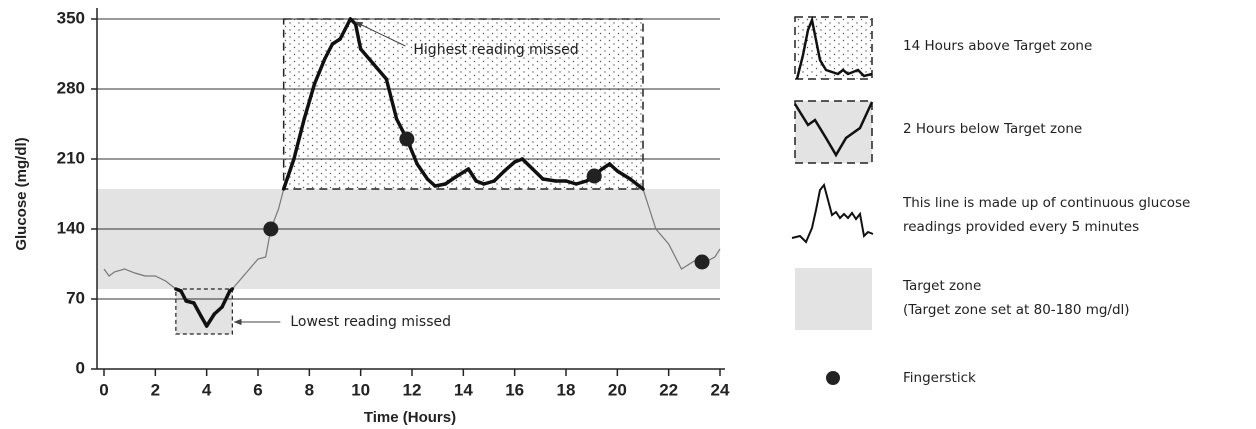 This screenshot has height=429, width=1256. Describe the element at coordinates (71, 17) in the screenshot. I see `y-tick-label: 350` at that location.